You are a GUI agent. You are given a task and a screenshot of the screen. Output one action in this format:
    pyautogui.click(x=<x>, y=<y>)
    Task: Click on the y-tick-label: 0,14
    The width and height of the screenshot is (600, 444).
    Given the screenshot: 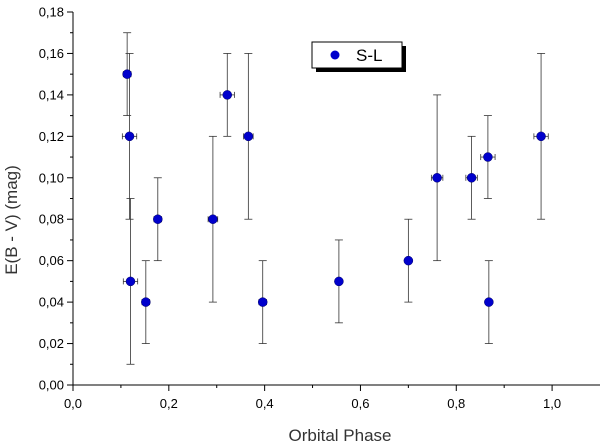 What is the action you would take?
    pyautogui.click(x=51, y=94)
    